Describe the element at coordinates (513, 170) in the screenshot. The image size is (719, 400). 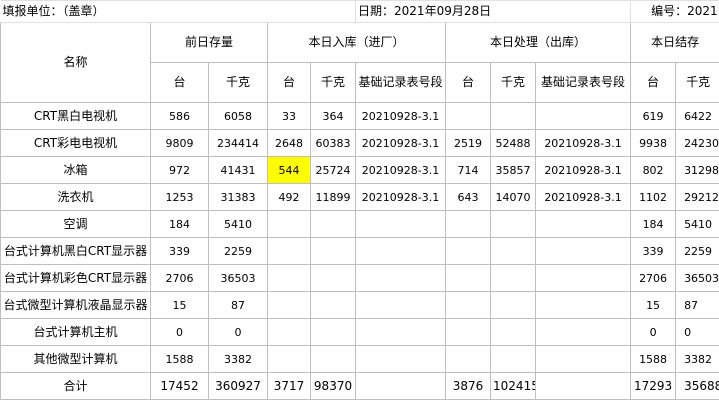
I see `cell: 35857` at that location.